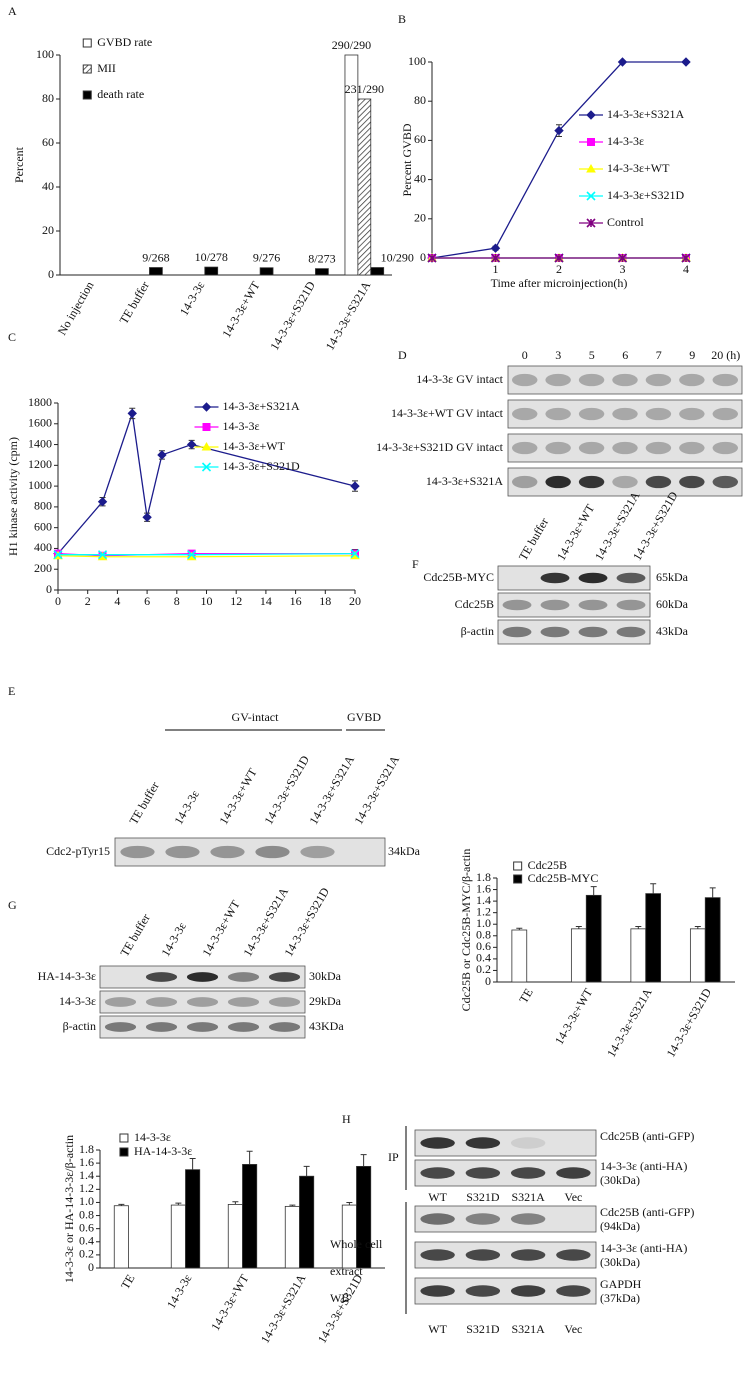 This screenshot has width=745, height=1389. What do you see at coordinates (643, 1248) in the screenshot?
I see `row-label: 14-3-3ε (anti-HA)` at bounding box center [643, 1248].